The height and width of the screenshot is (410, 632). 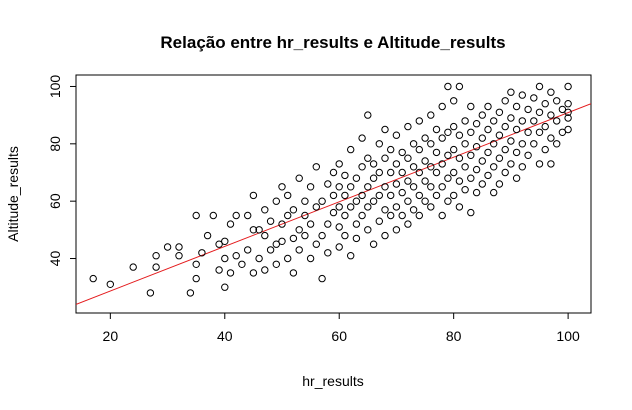 What do you see at coordinates (332, 381) in the screenshot?
I see `x-axis-label: hr_results` at bounding box center [332, 381].